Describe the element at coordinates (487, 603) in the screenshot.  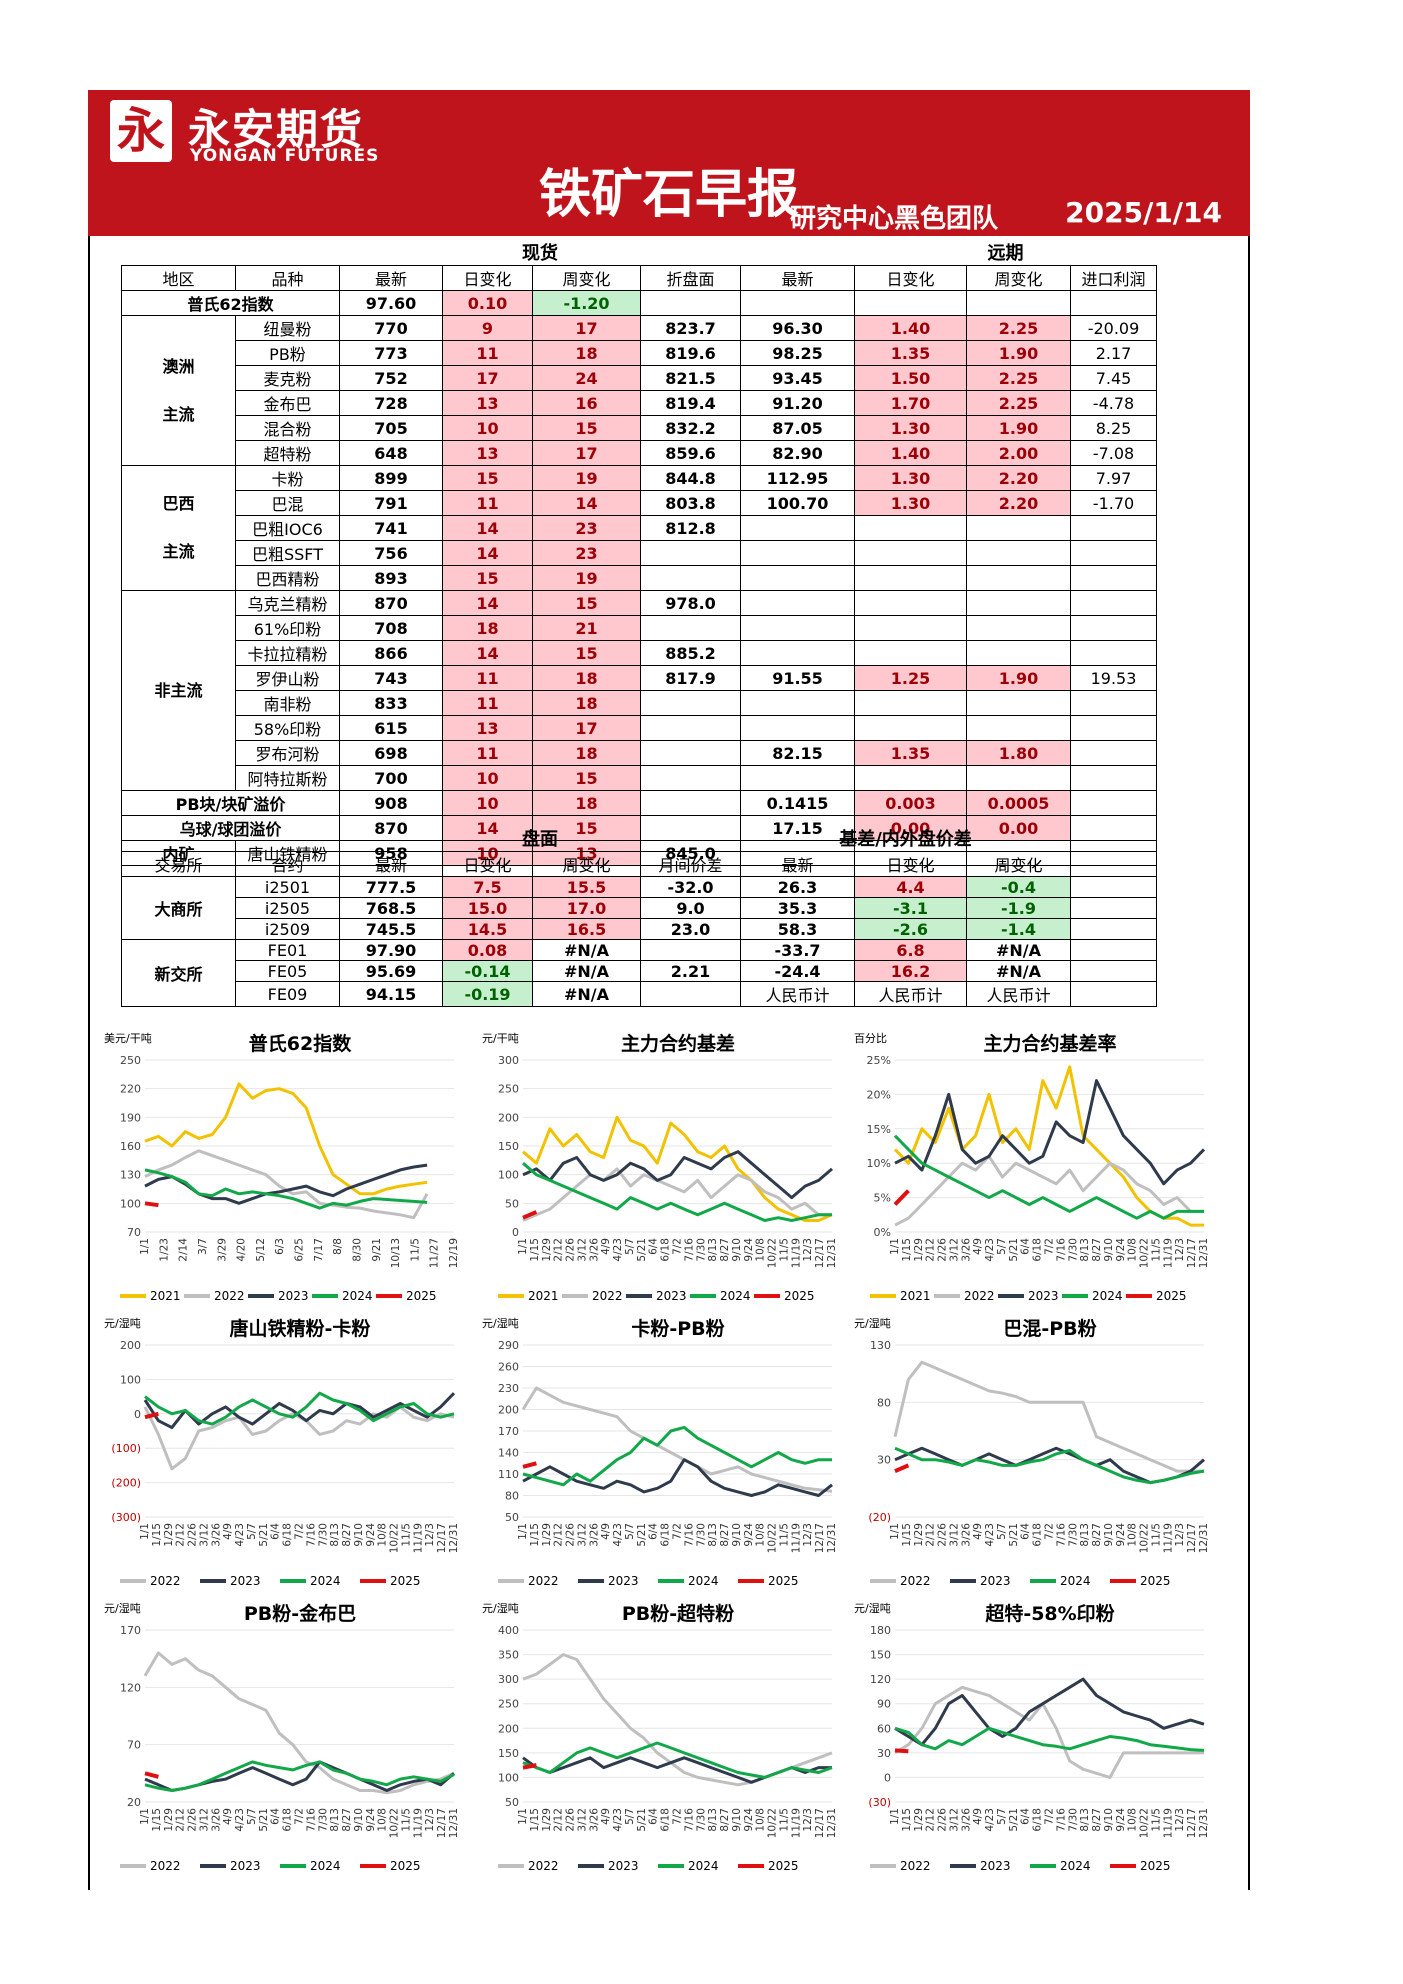
I see `day-change: 14` at that location.